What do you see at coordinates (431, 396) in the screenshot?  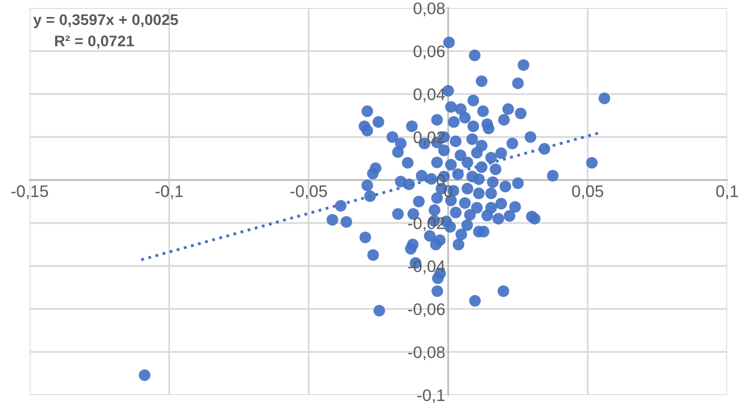 I see `y-tick-label: -0,1` at bounding box center [431, 396].